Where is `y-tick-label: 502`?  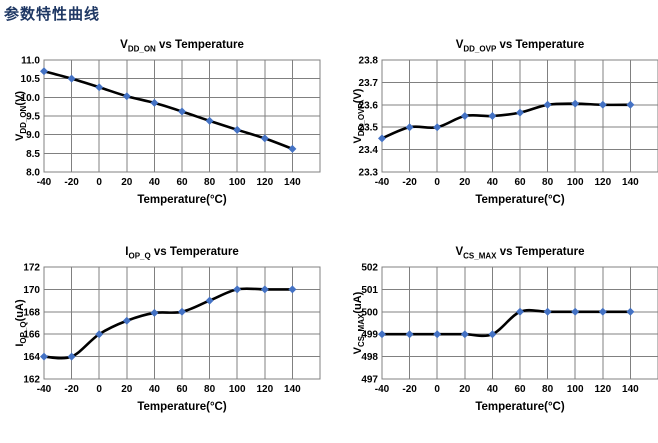
y-tick-label: 502 is located at coordinates (369, 268).